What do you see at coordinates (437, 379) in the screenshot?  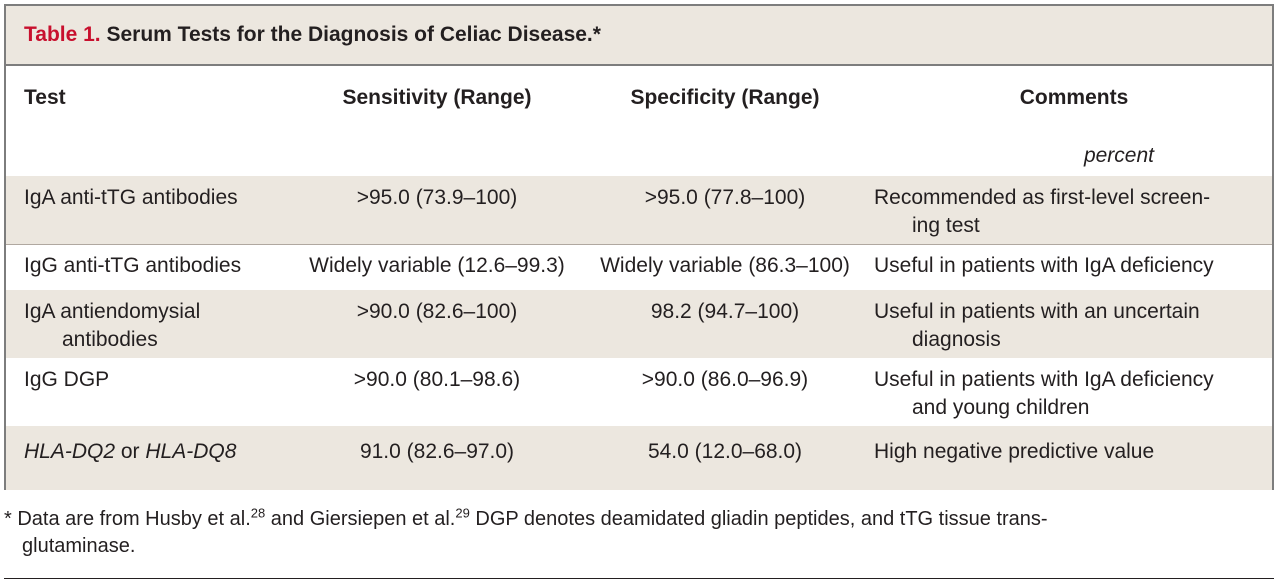 I see `cell-sensitivity: >90.0 (80.1–98.6)` at bounding box center [437, 379].